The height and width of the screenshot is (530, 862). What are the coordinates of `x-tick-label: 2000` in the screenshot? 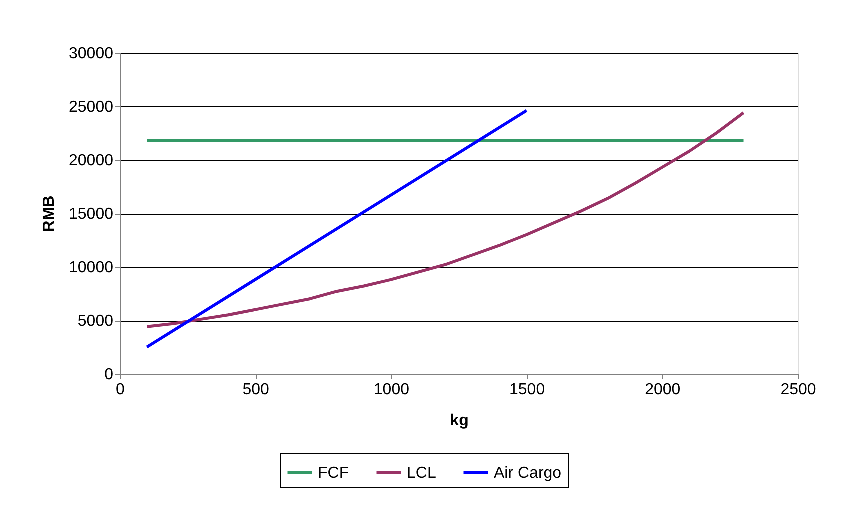 It's located at (663, 390).